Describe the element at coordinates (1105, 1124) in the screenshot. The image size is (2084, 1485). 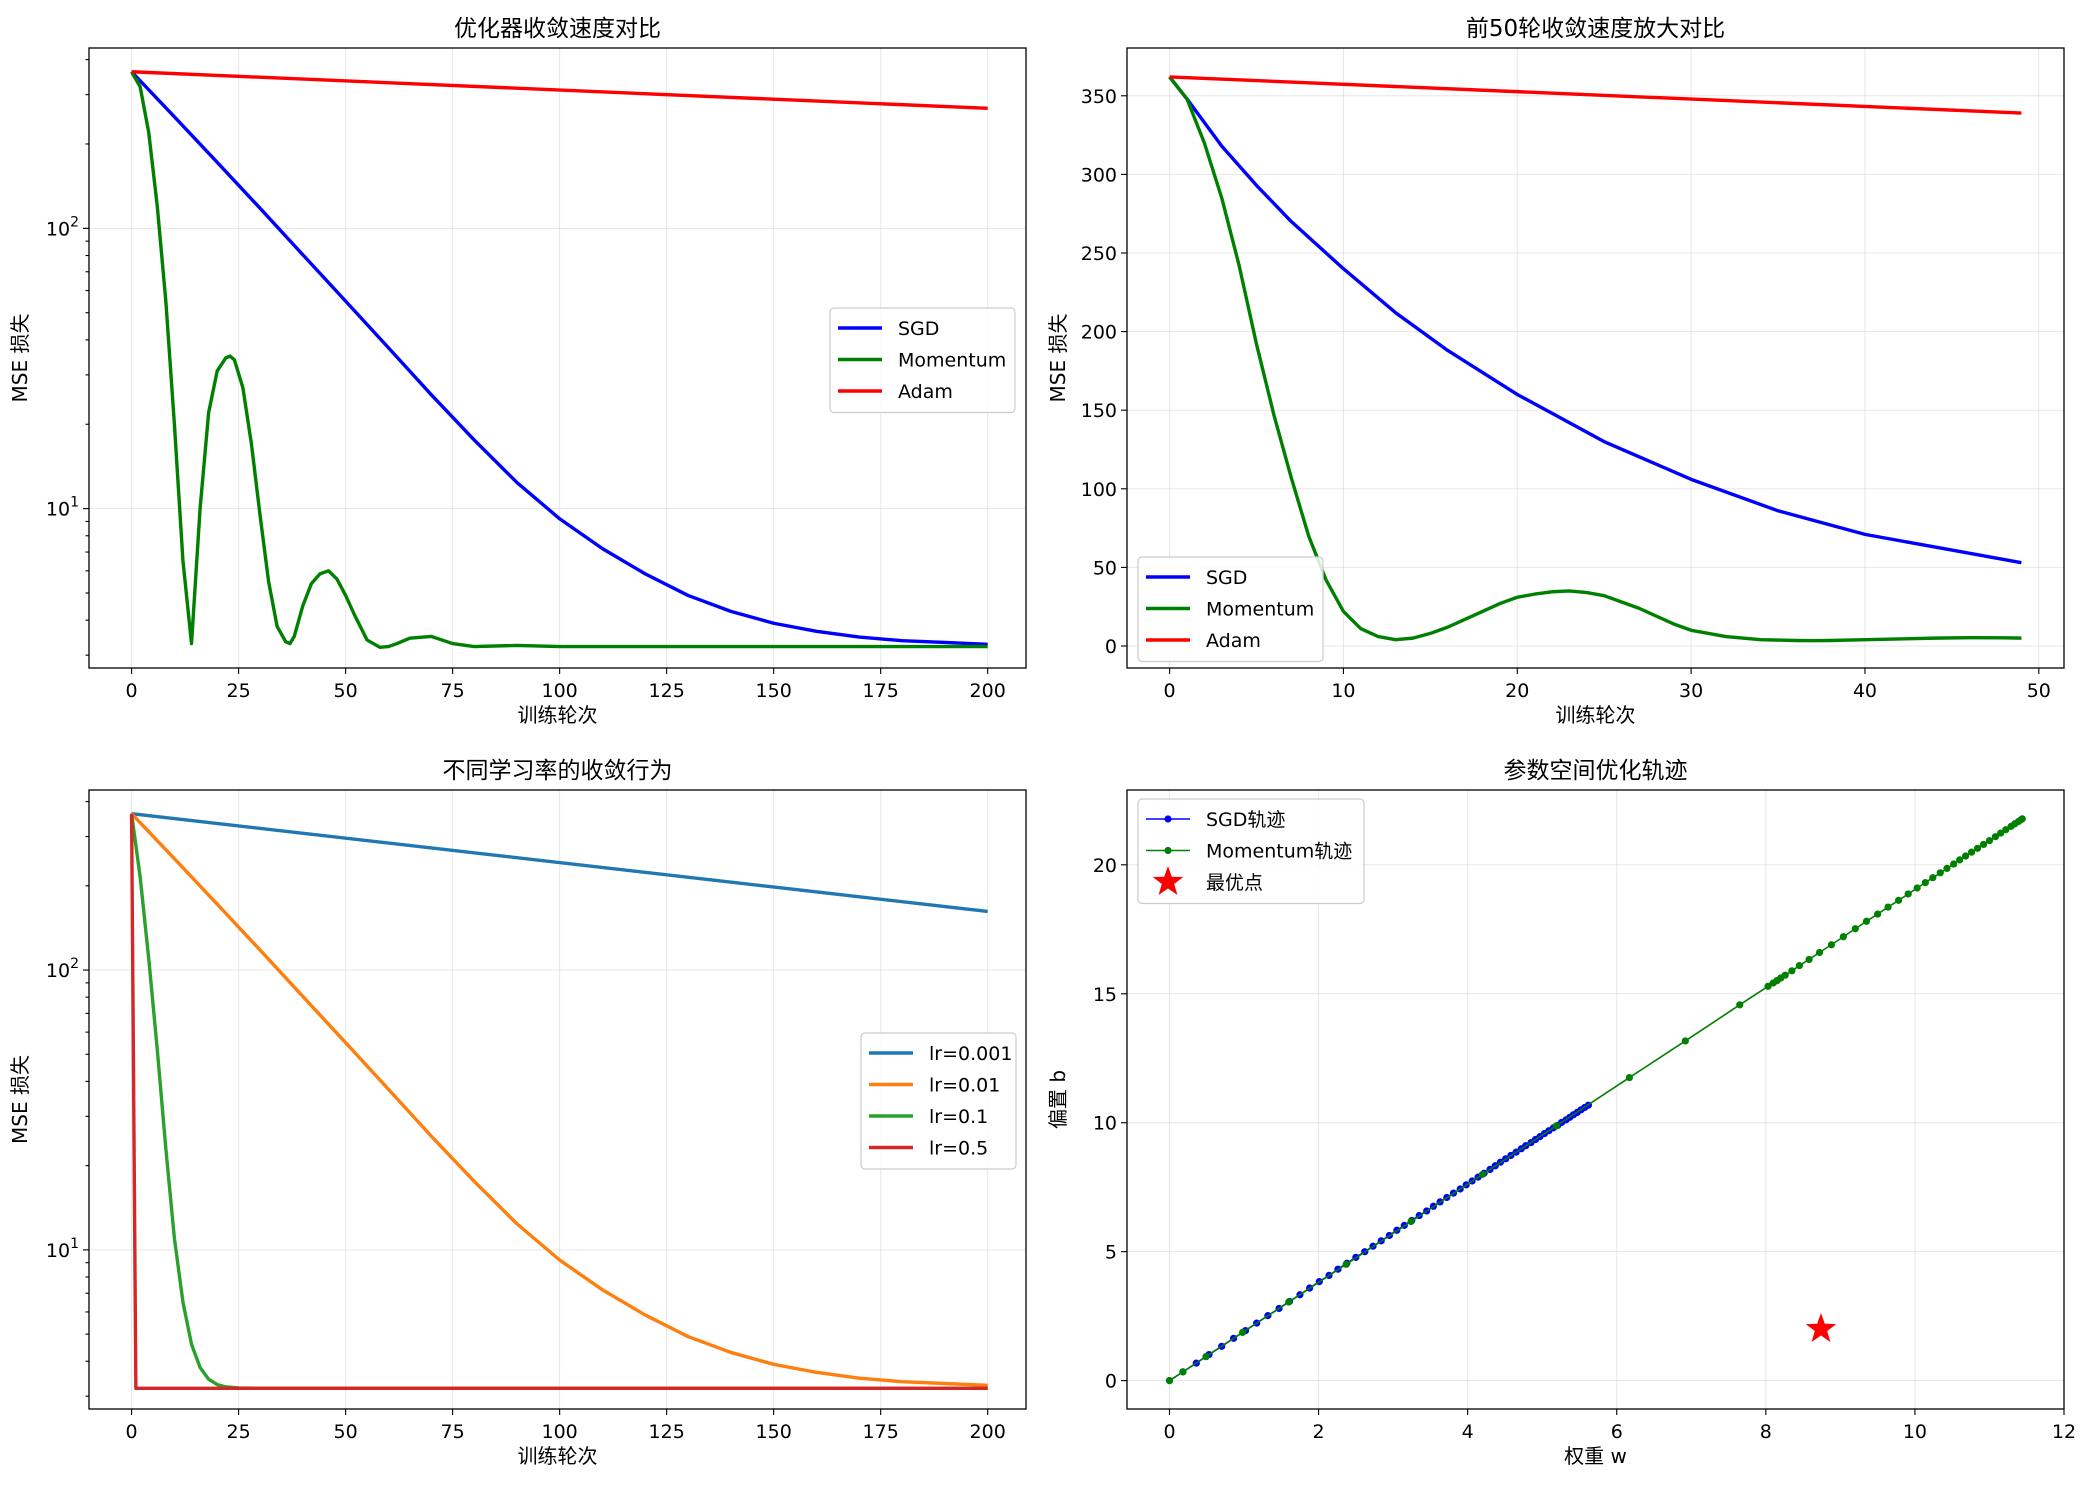
I see `y-tick-label: 10` at that location.